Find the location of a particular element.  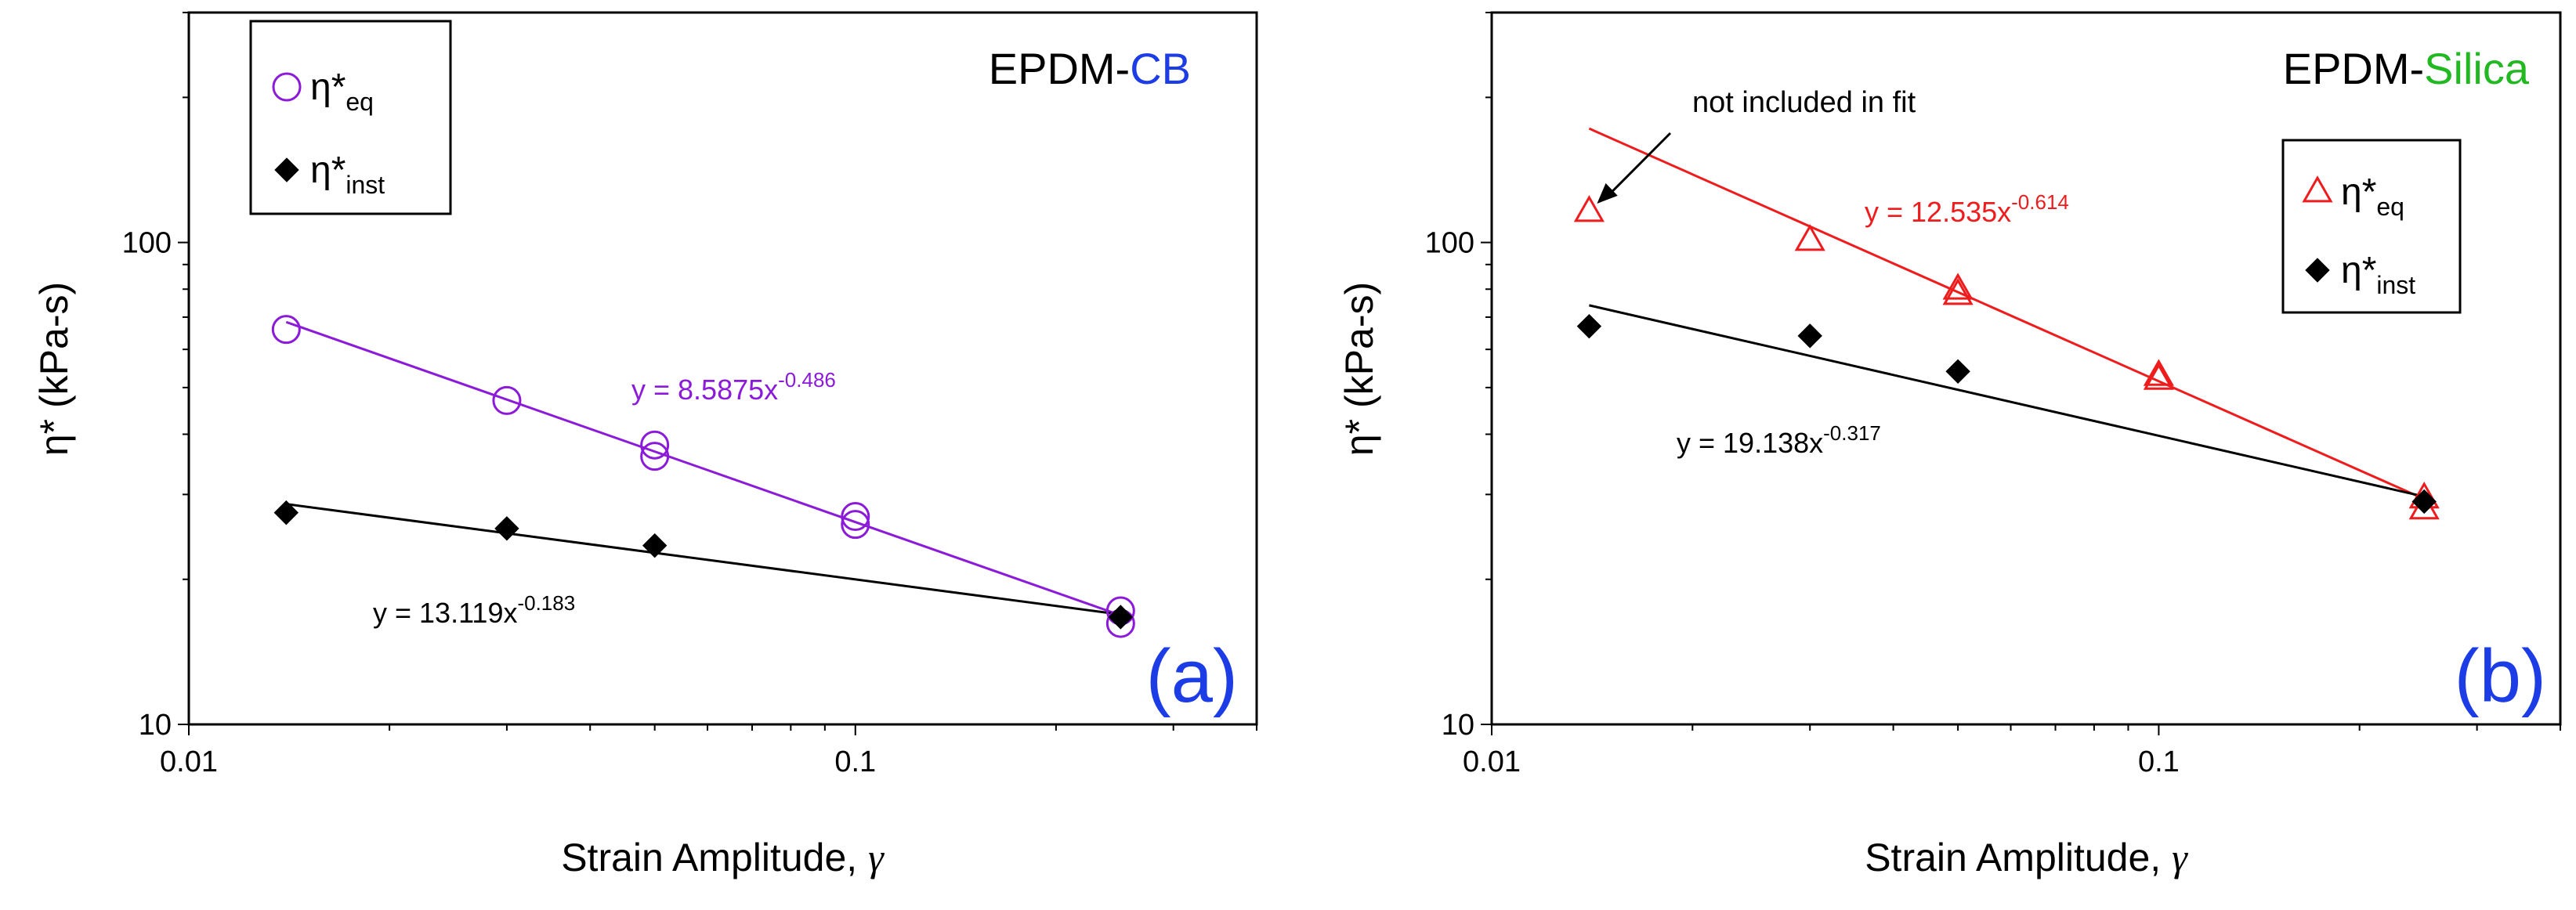

annotation-arrow-line is located at coordinates (1641, 163).